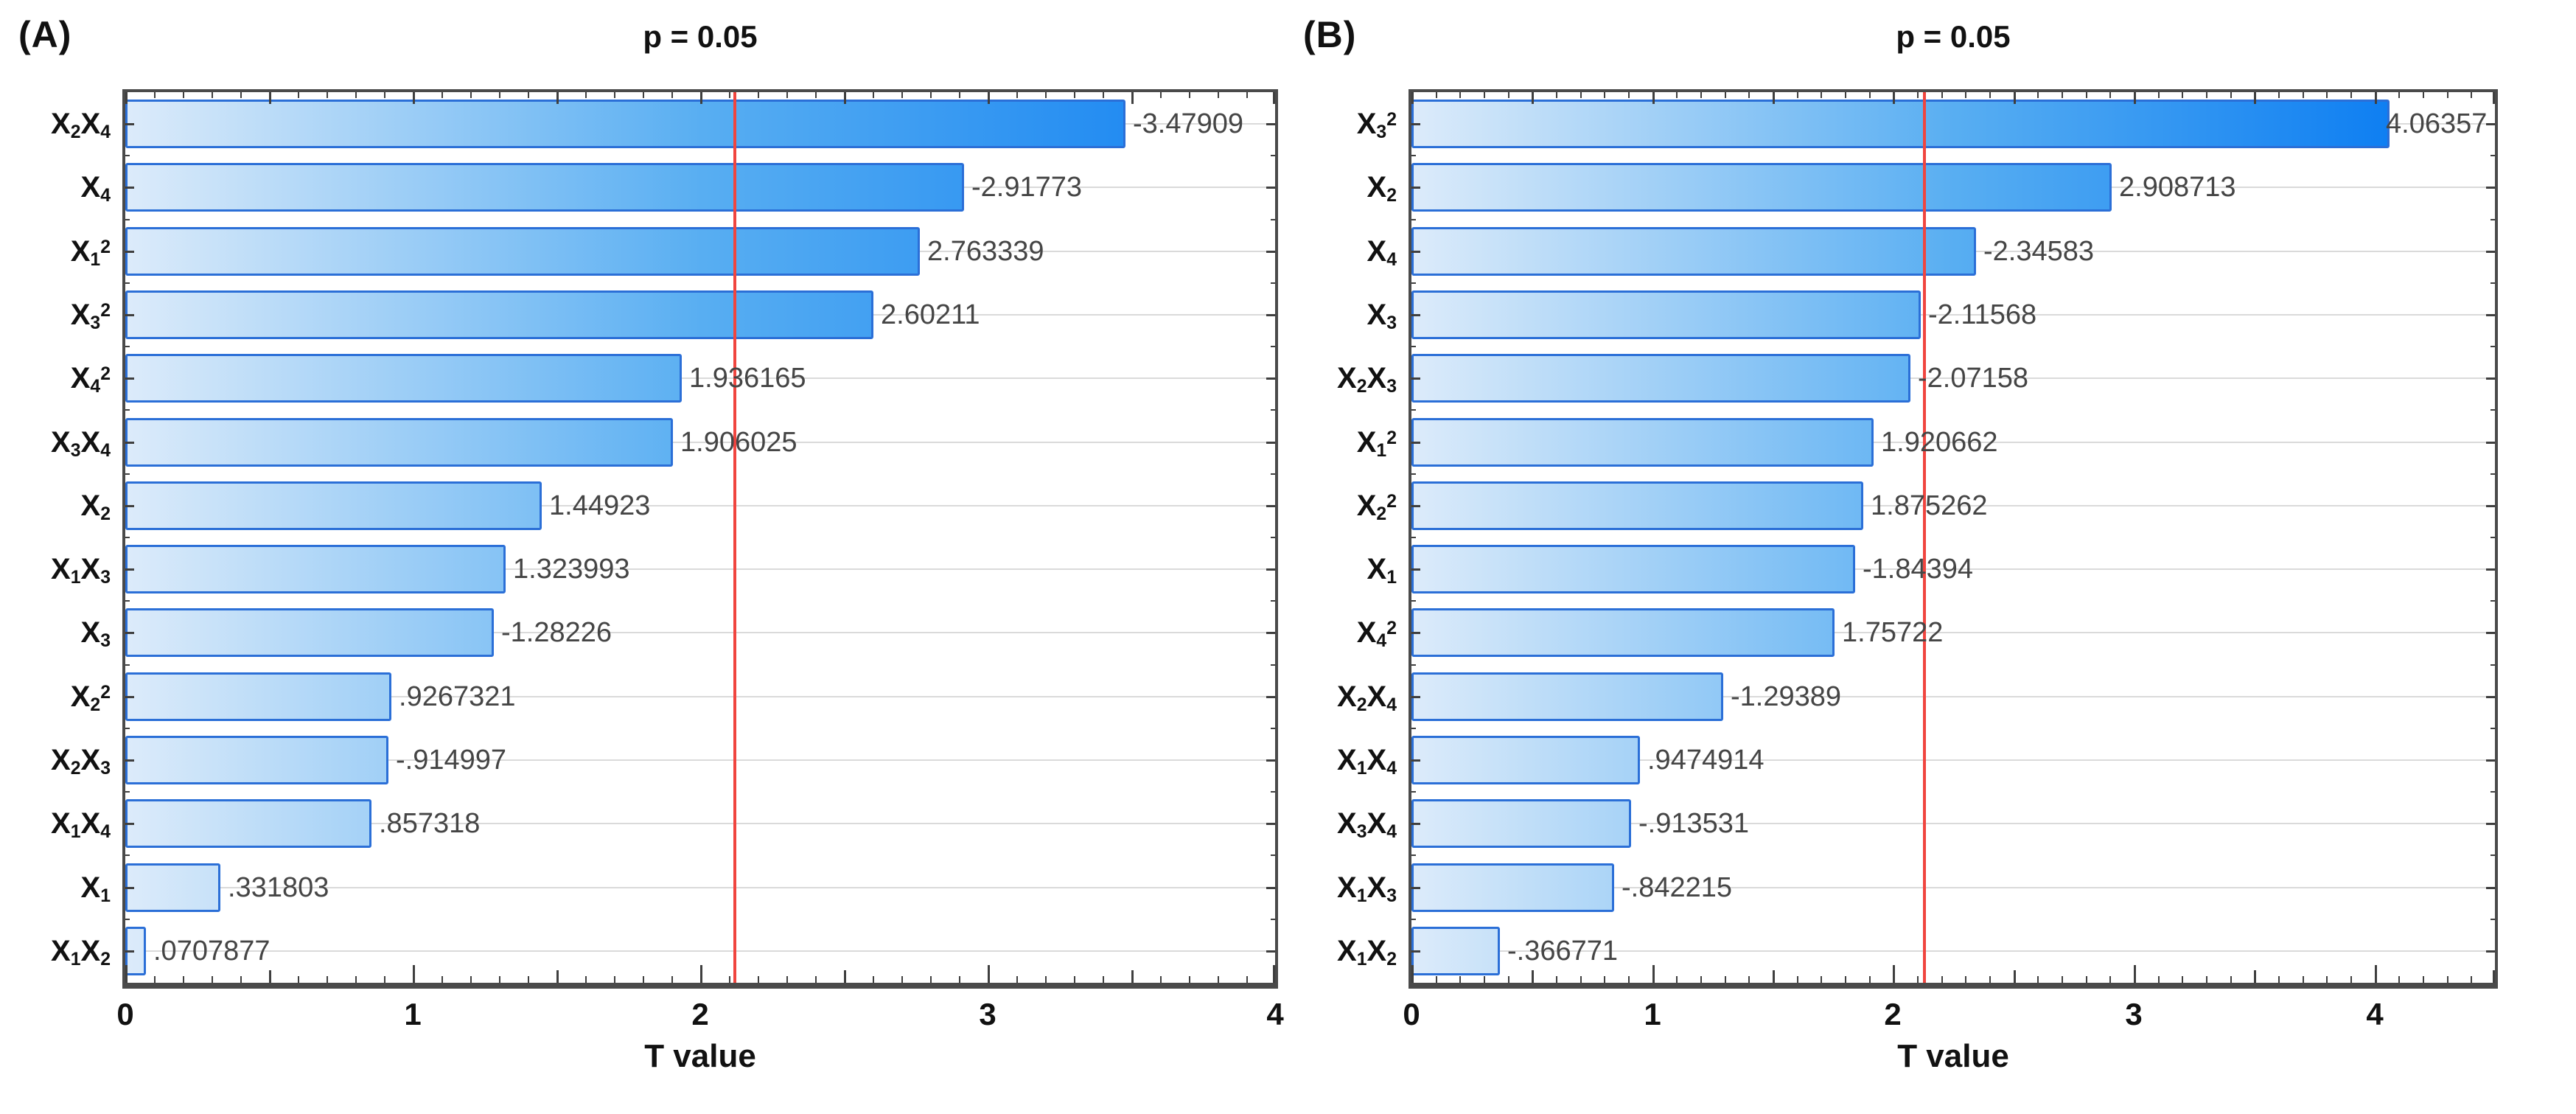  I want to click on panel-a-title: p = 0.05, so click(700, 36).